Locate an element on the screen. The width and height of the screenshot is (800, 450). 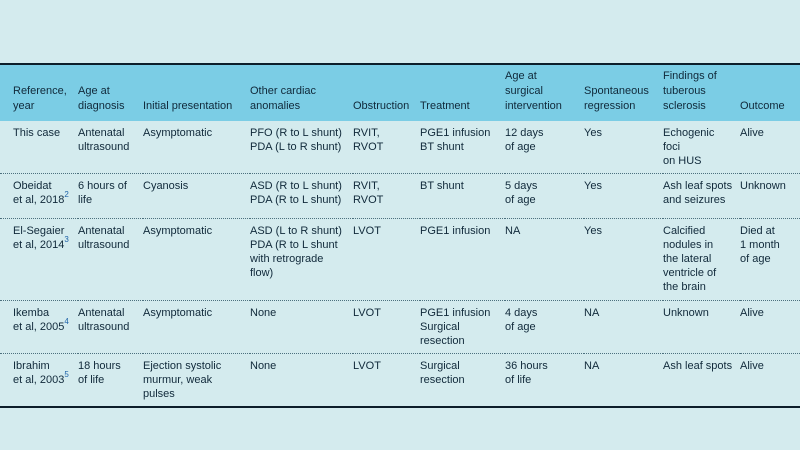
cell-reference: Ikemba et al, 20054 is located at coordinates (39, 327).